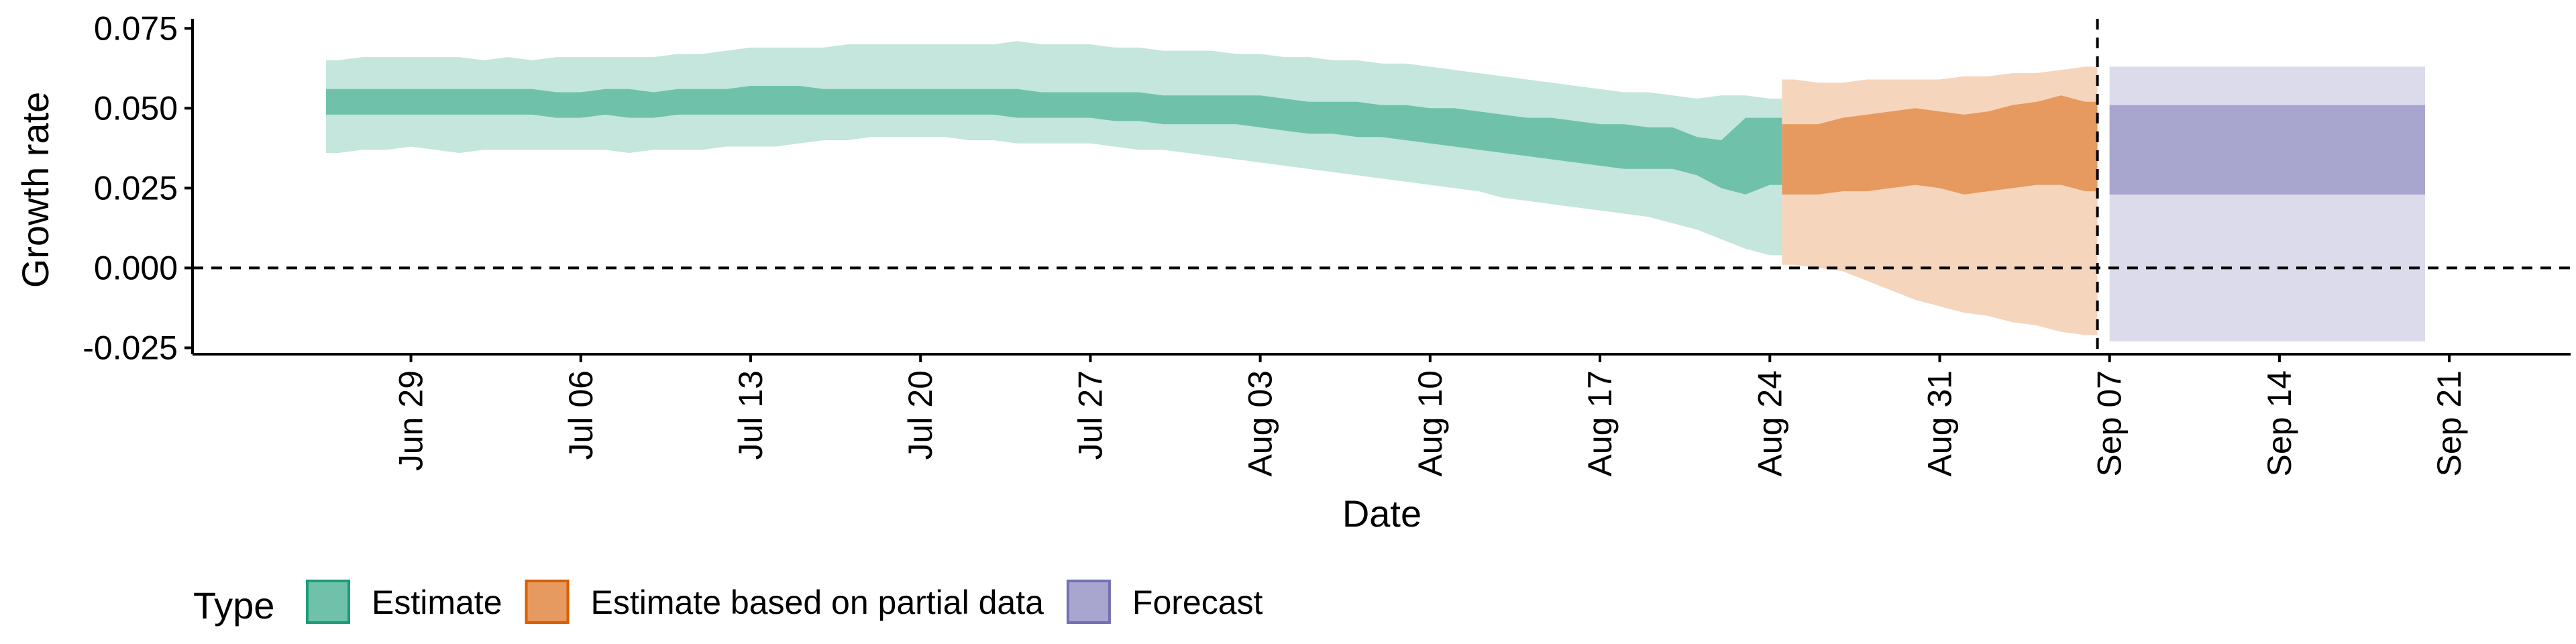 The width and height of the screenshot is (2576, 644). What do you see at coordinates (136, 28) in the screenshot?
I see `y-tick-label: 0.075` at bounding box center [136, 28].